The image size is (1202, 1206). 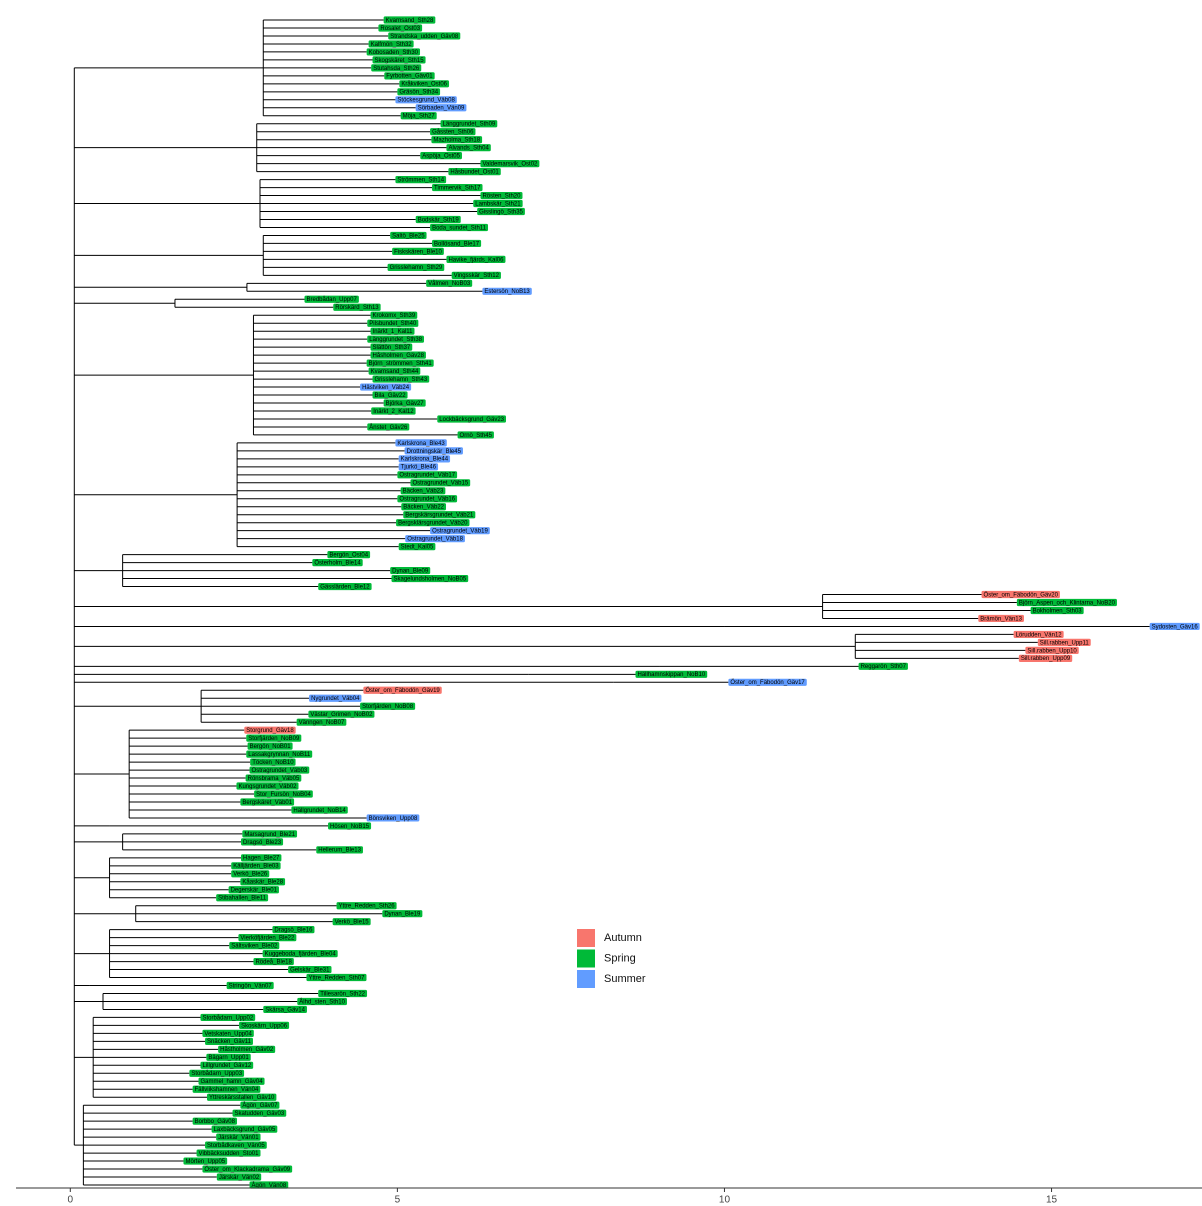 I want to click on tip-label: Kvarnsand_Sth44, so click(x=395, y=372).